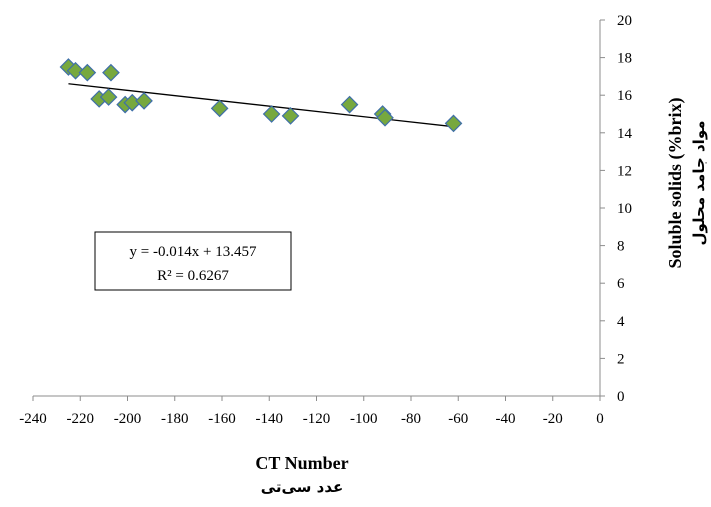 This screenshot has width=711, height=507. Describe the element at coordinates (553, 419) in the screenshot. I see `x-tick-label: -20` at that location.